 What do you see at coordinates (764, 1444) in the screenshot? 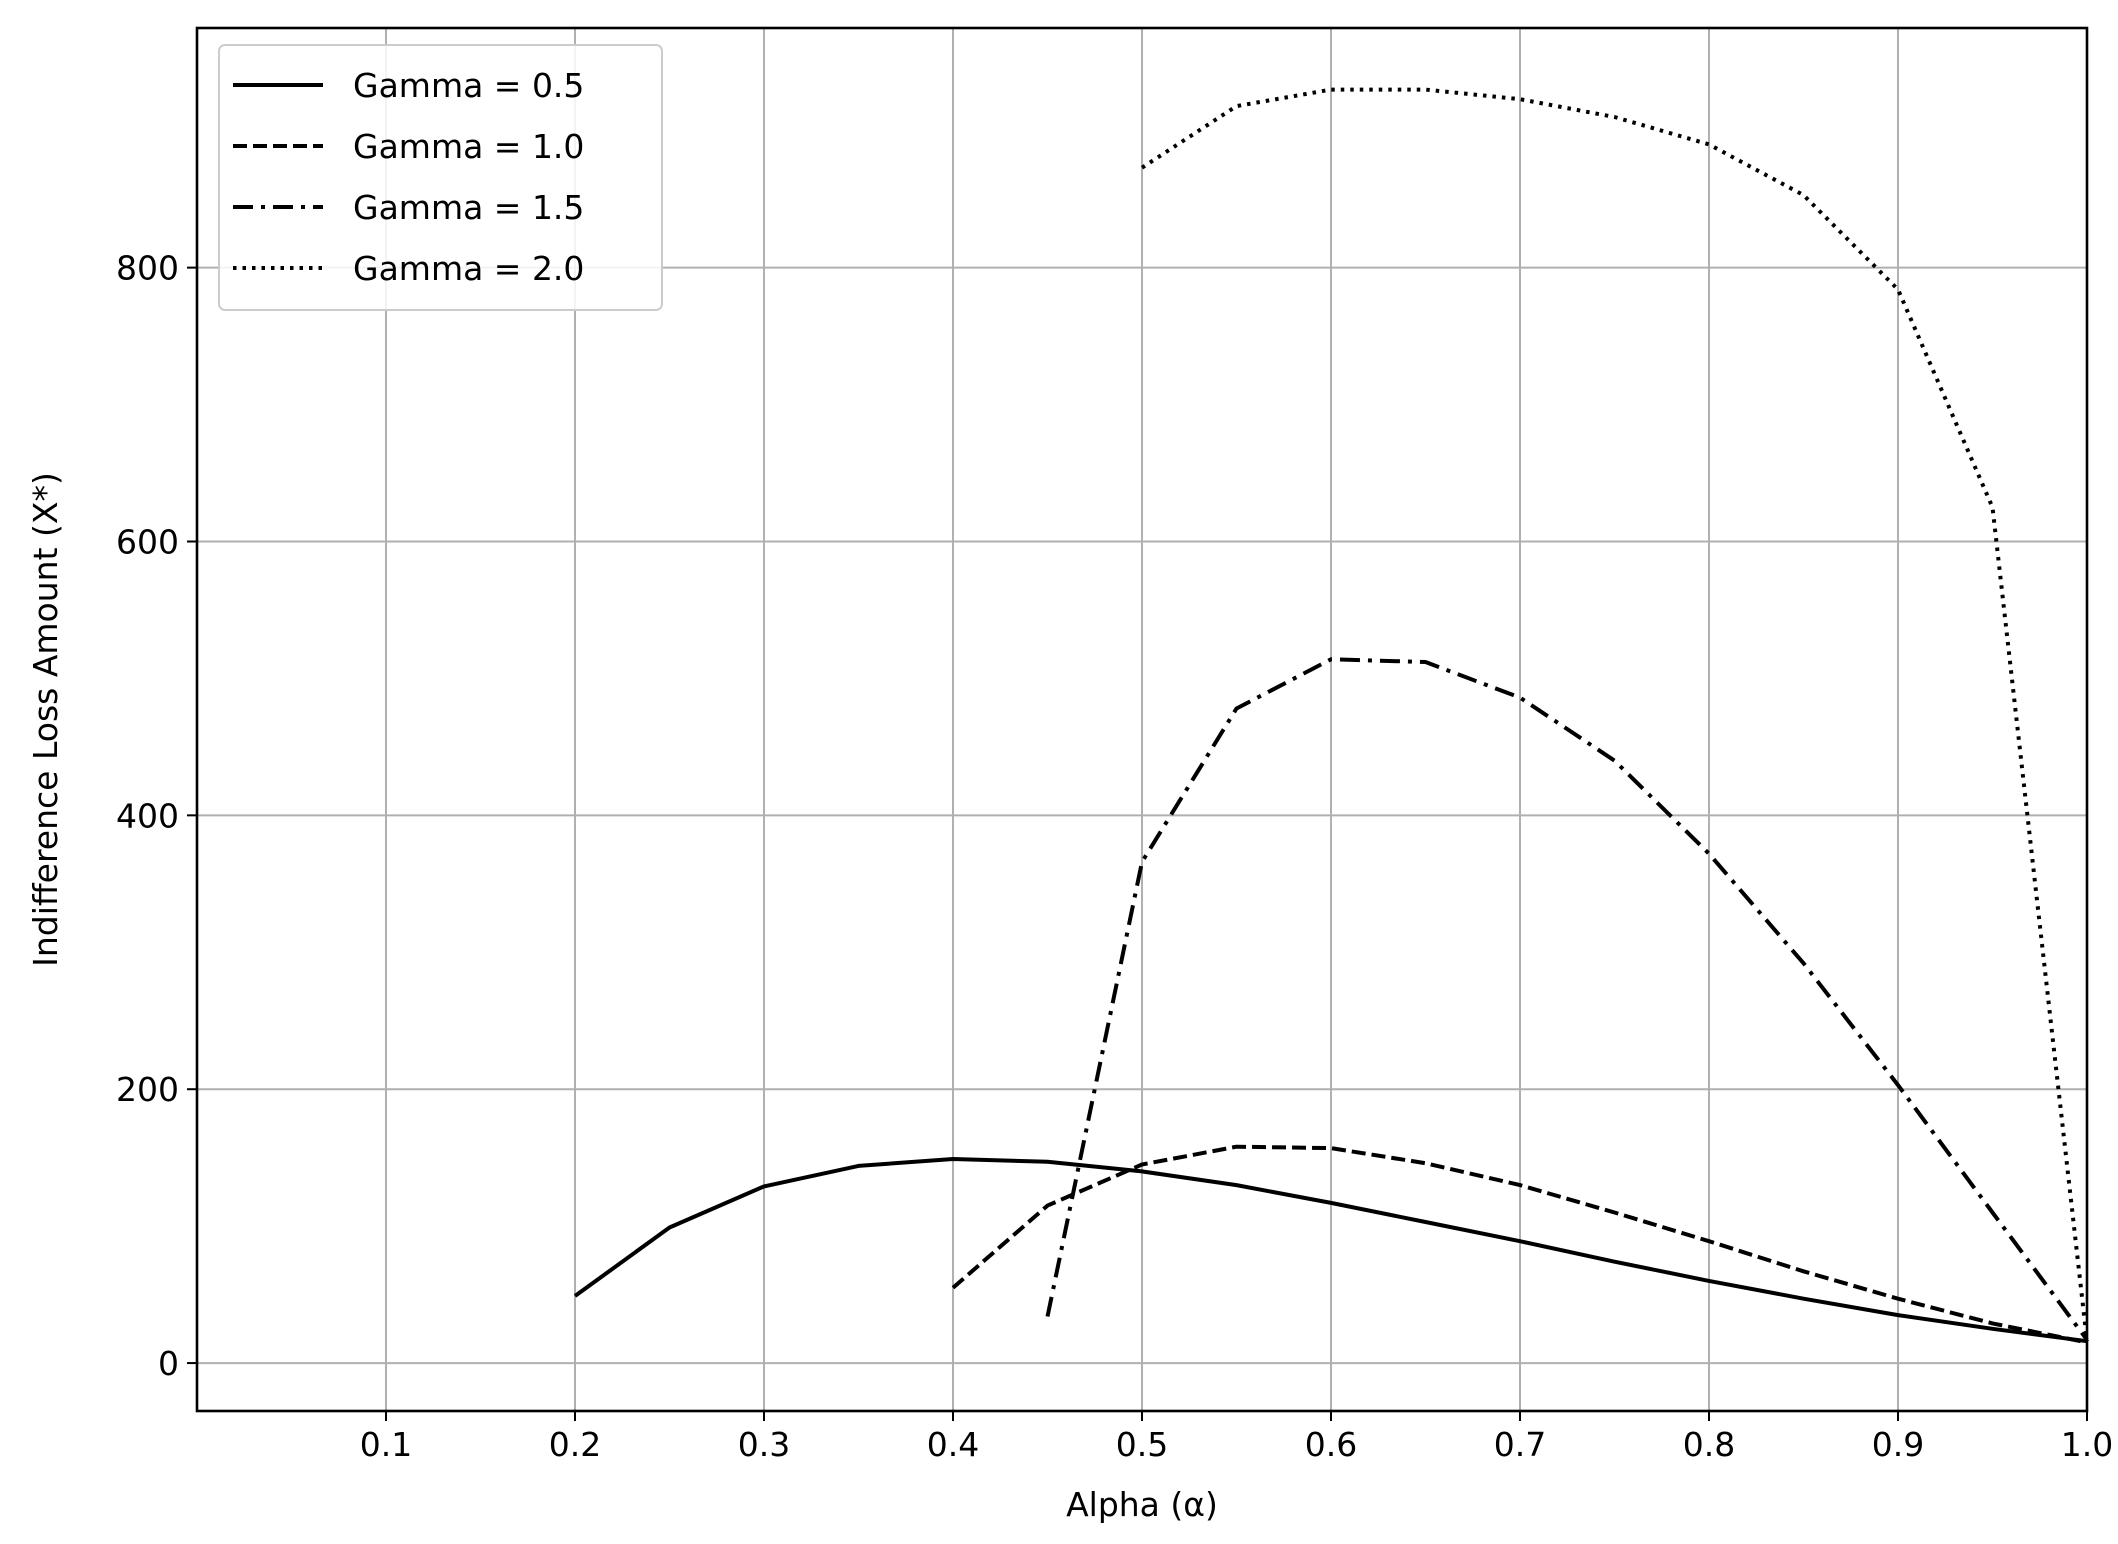
I see `x-tick-label: 0.3` at bounding box center [764, 1444].